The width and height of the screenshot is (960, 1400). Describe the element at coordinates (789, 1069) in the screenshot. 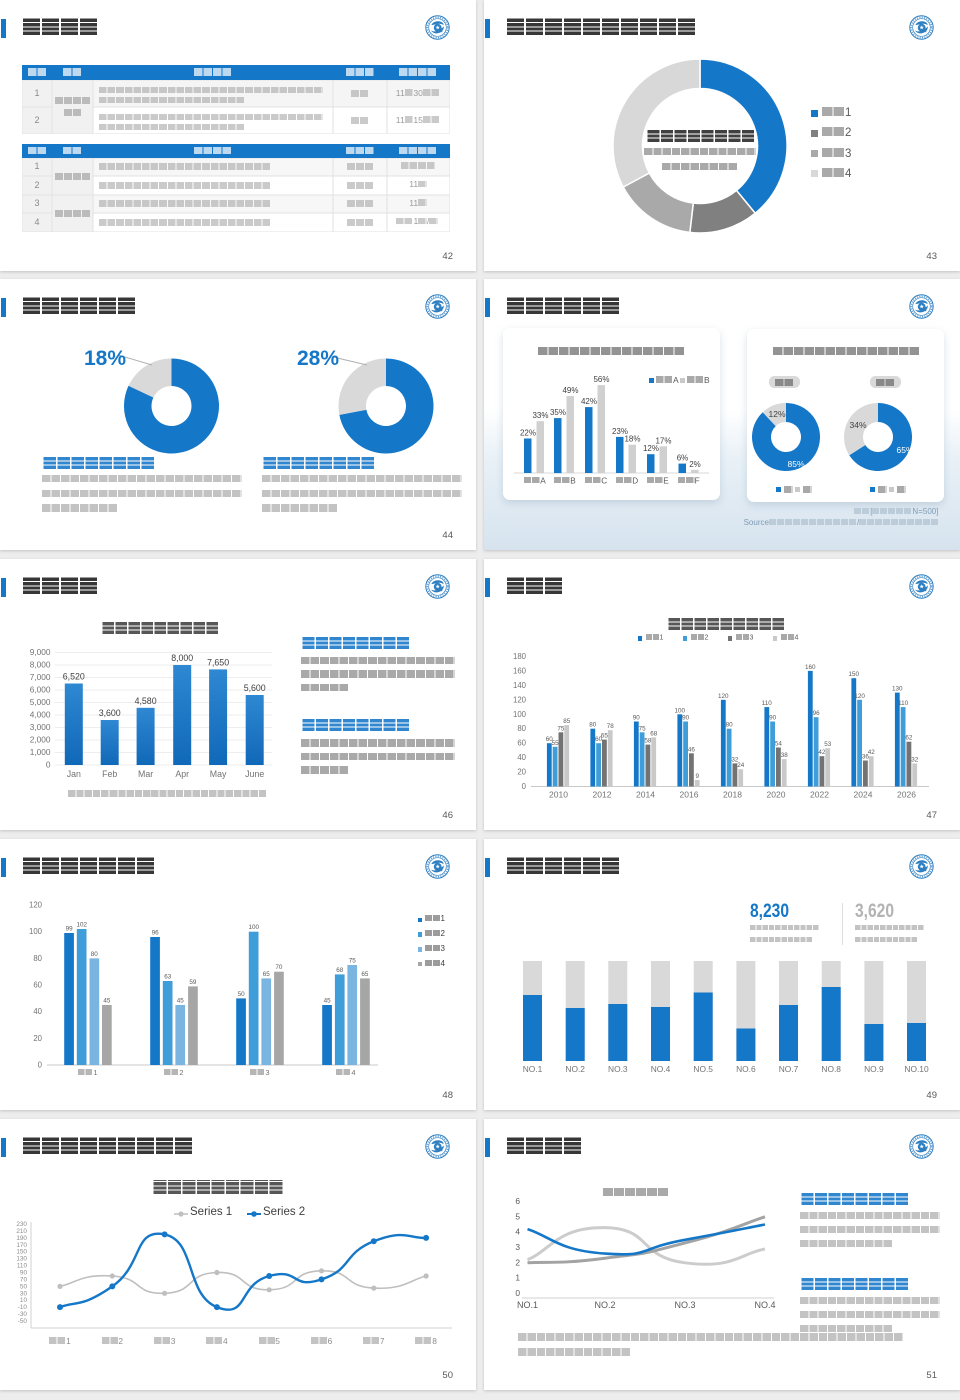

I see `svg-text: NO.7` at that location.